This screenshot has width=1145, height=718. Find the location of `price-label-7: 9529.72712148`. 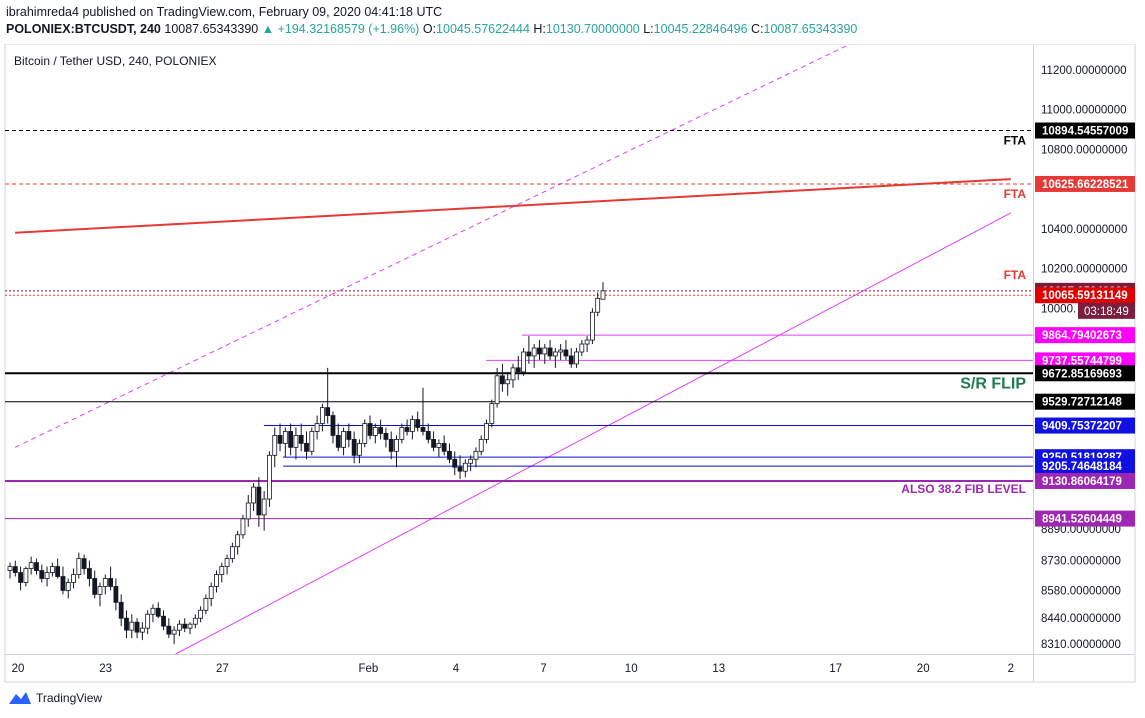

price-label-7: 9529.72712148 is located at coordinates (1085, 401).